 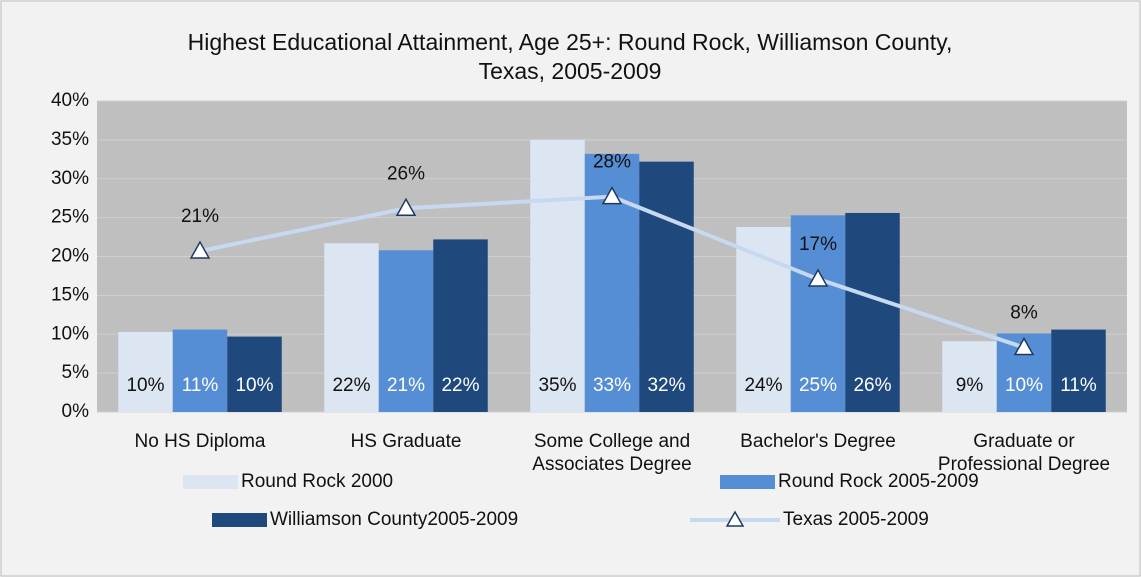 I want to click on x-tick-label: Graduate or Professional Degree, so click(x=1024, y=453).